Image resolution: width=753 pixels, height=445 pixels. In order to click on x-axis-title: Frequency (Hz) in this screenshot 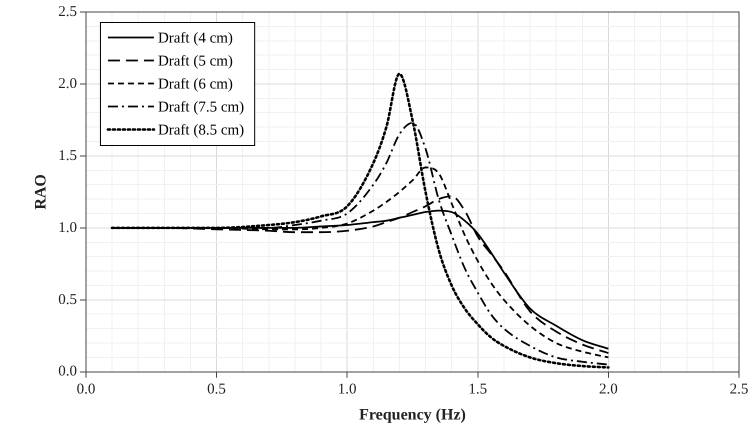, I will do `click(412, 415)`.